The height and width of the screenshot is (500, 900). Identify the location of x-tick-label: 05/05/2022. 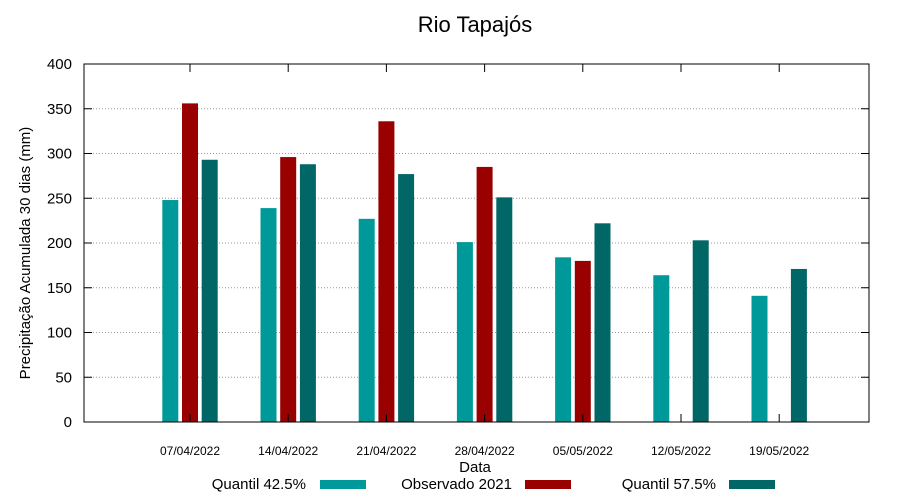
(583, 451).